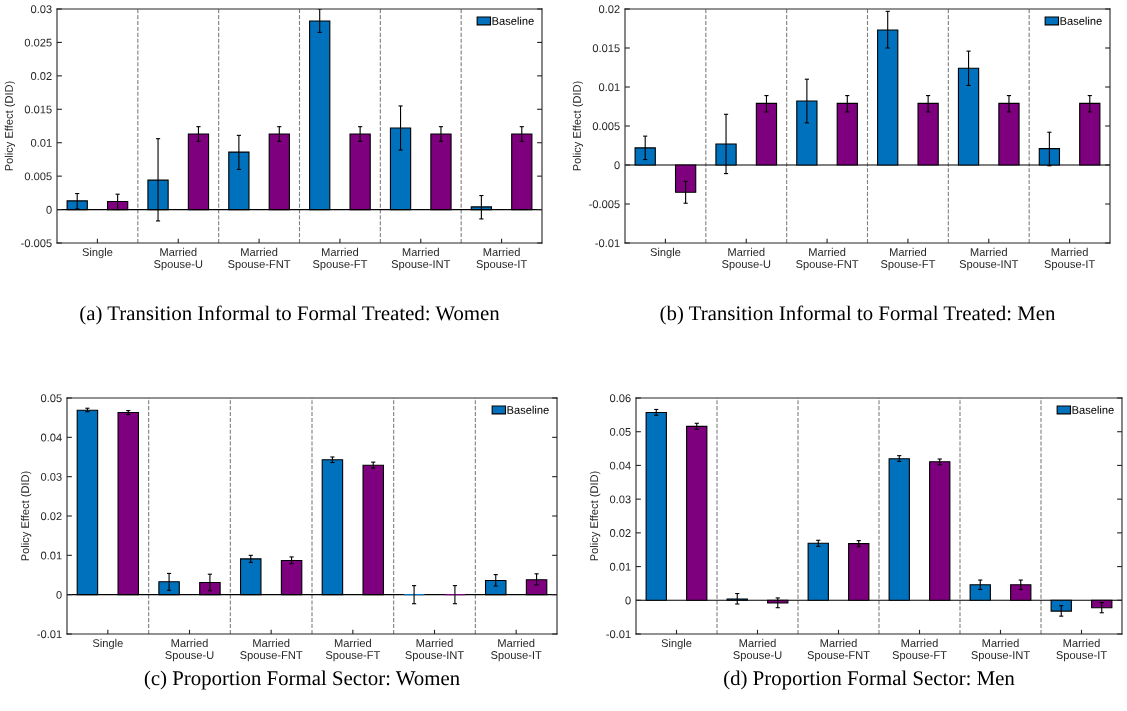  What do you see at coordinates (290, 315) in the screenshot?
I see `text: (a) Transition Informal to Formal Treated: Women` at bounding box center [290, 315].